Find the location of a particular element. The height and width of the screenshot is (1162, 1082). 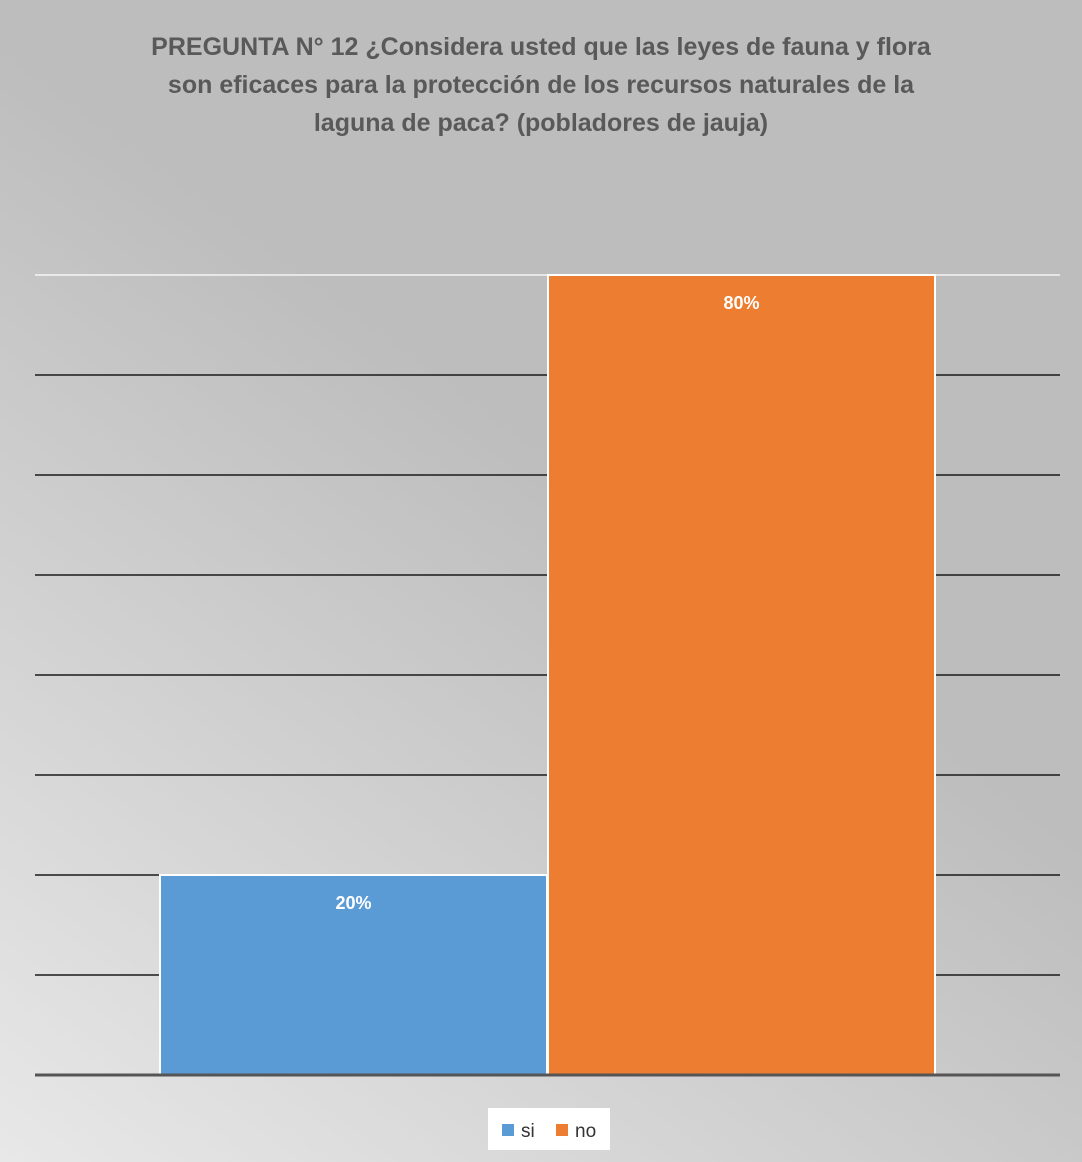

chart-title-line: laguna de paca? (pobladores de jauja) is located at coordinates (541, 123).